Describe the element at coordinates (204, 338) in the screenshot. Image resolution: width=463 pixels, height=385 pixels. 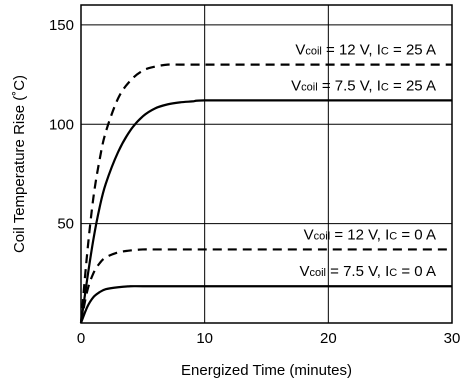
I see `x-tick-label: 10` at that location.